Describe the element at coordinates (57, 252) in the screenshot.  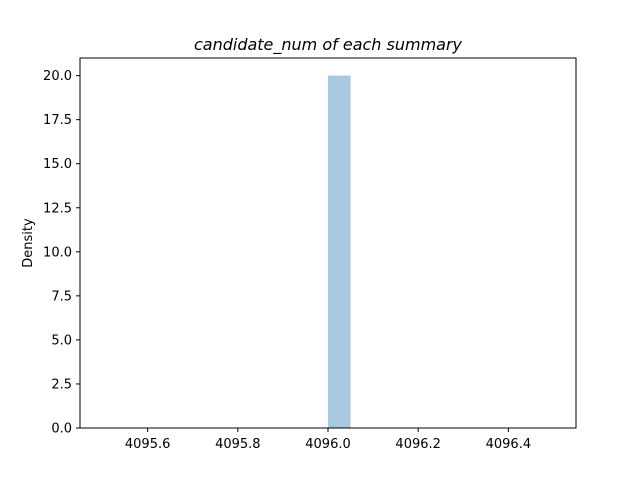
I see `y-tick-label: 10.0` at that location.